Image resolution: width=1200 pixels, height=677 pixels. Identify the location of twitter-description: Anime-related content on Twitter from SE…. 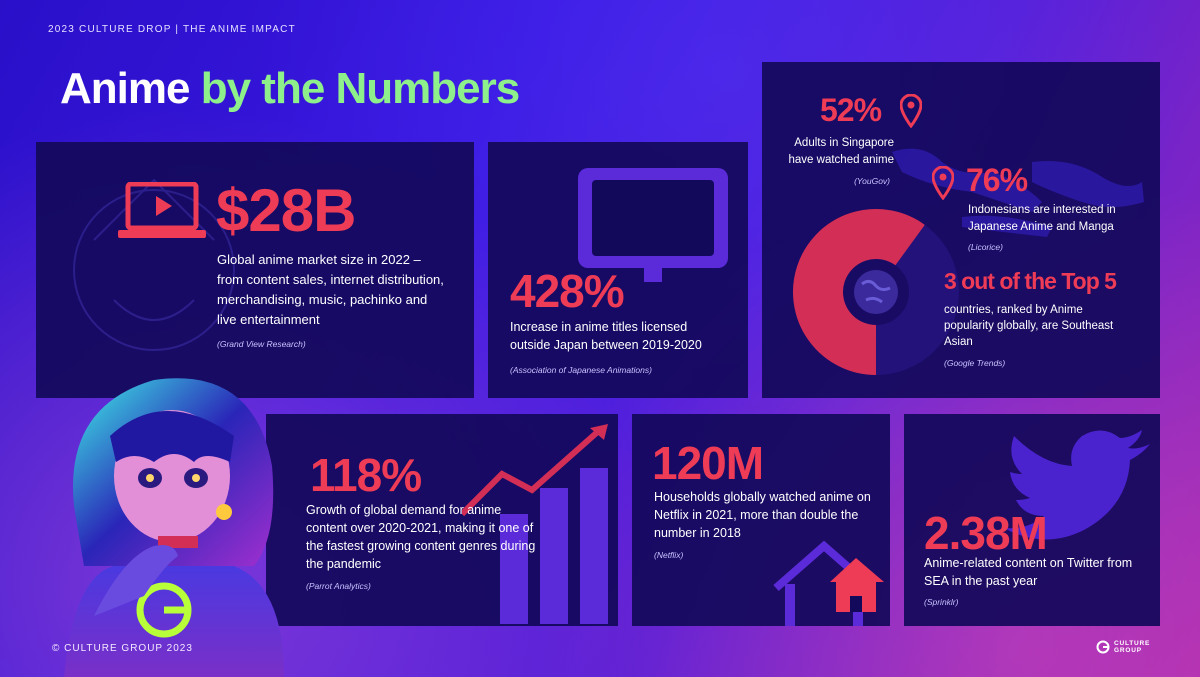
(1028, 572).